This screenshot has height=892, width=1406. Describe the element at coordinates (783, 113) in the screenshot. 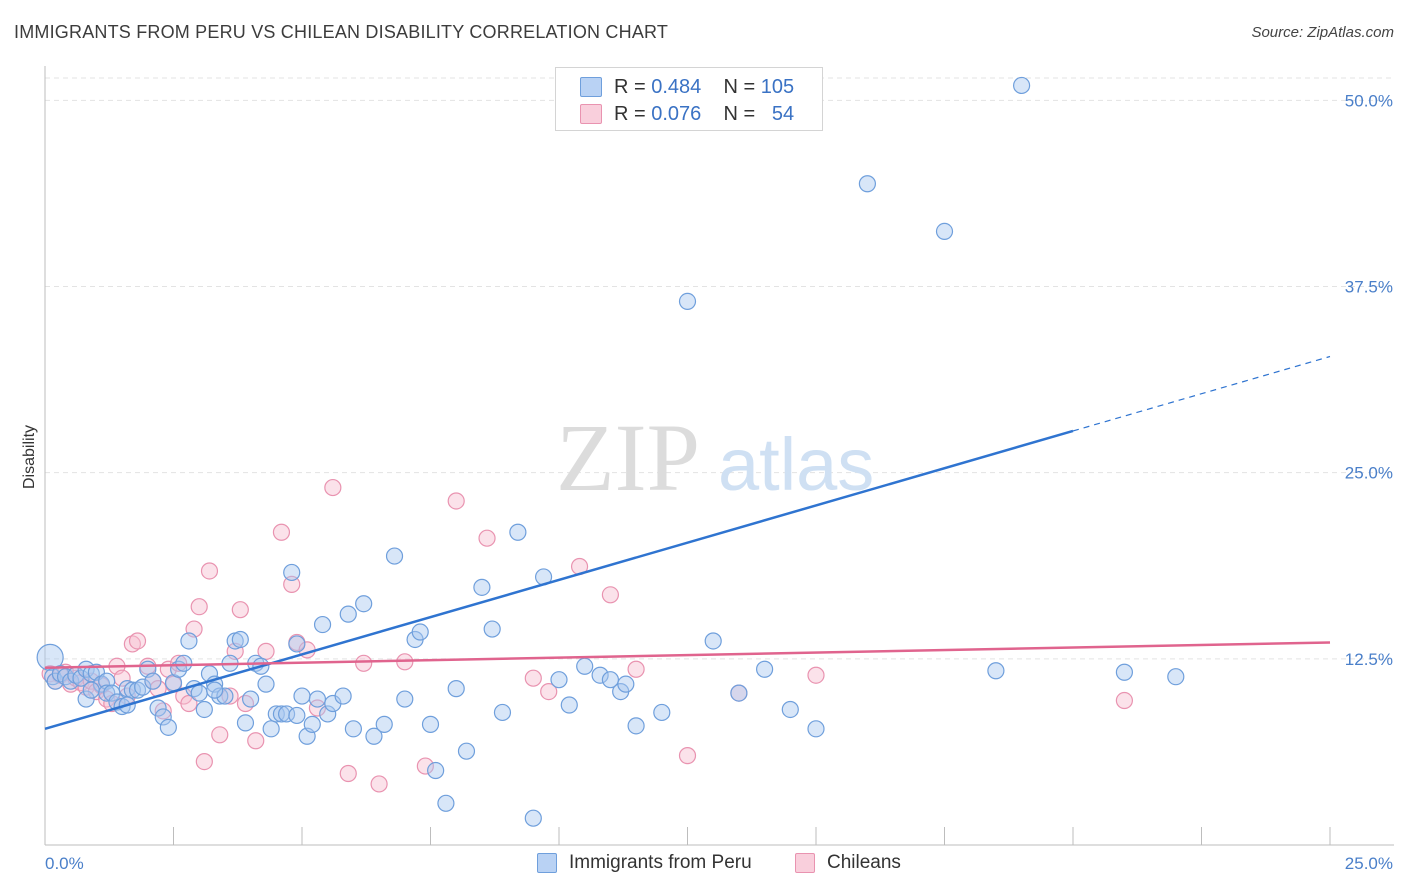

I see `legend-n-value: 54` at that location.